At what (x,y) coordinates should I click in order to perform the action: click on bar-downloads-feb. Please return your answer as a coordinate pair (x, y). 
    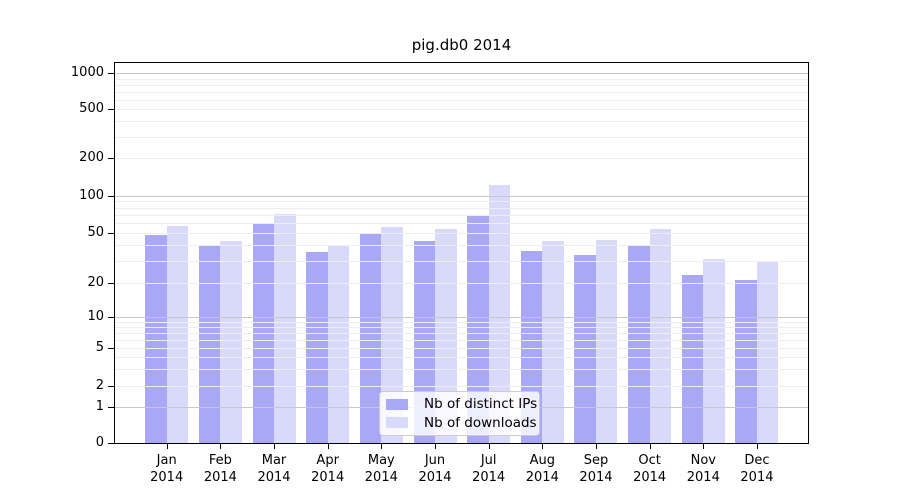
    Looking at the image, I should click on (231, 341).